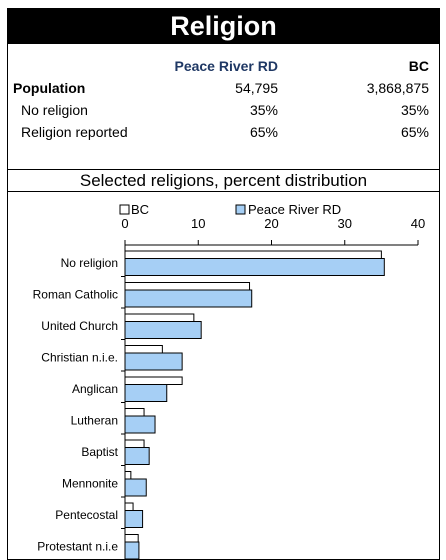 This screenshot has width=446, height=560. I want to click on y-tick-label: No religion, so click(89, 263).